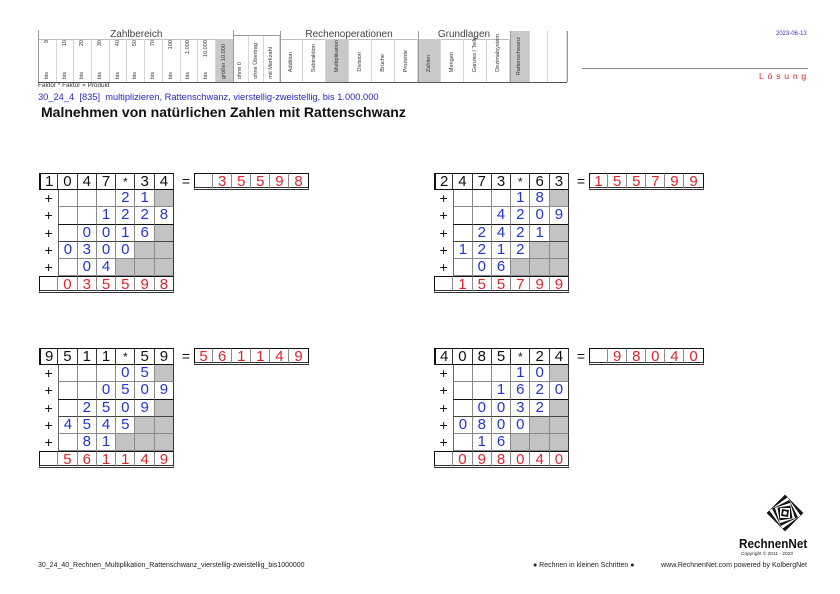 The height and width of the screenshot is (594, 840). I want to click on range-column: 50 bis, so click(137, 60).